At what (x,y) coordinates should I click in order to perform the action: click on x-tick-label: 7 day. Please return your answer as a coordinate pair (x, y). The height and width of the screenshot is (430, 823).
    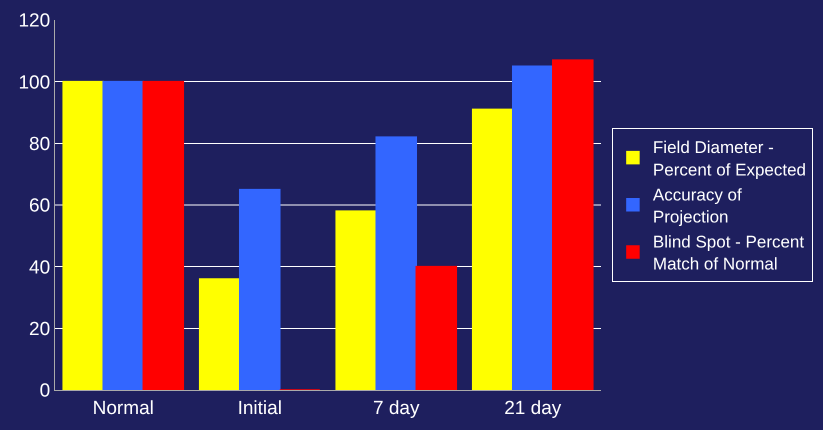
    Looking at the image, I should click on (396, 408).